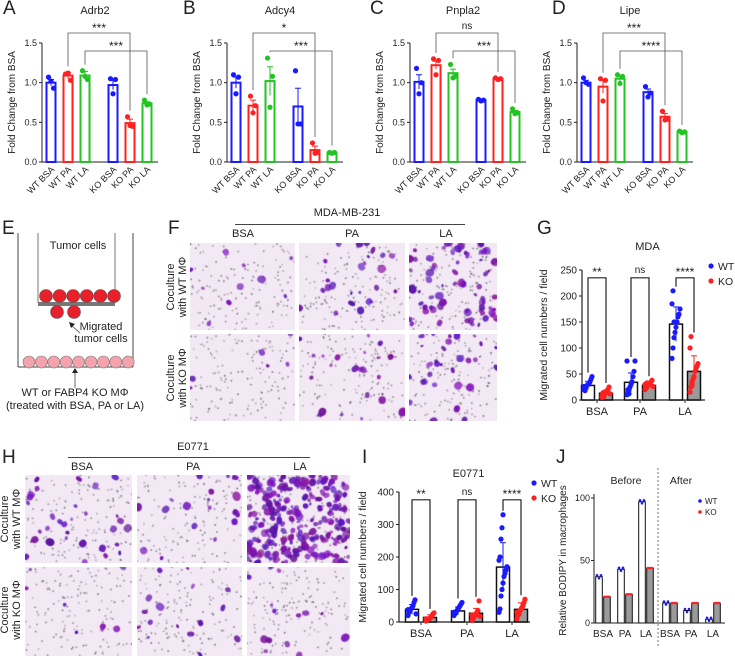  I want to click on x-tick-label: LA, so click(646, 634).